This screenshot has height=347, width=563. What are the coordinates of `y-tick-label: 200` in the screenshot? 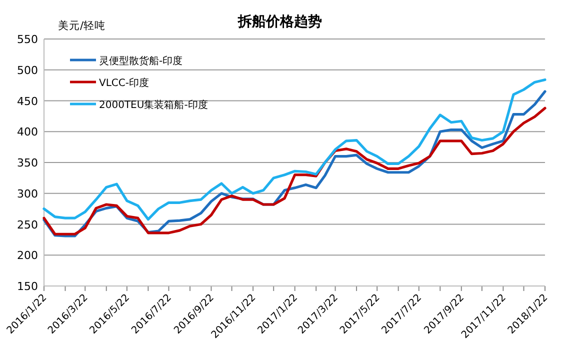 It's located at (27, 255).